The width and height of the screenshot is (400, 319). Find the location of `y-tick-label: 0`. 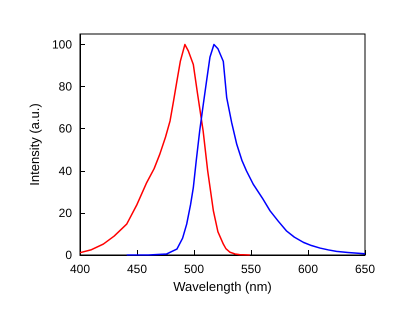

y-tick-label: 0 is located at coordinates (68, 255).